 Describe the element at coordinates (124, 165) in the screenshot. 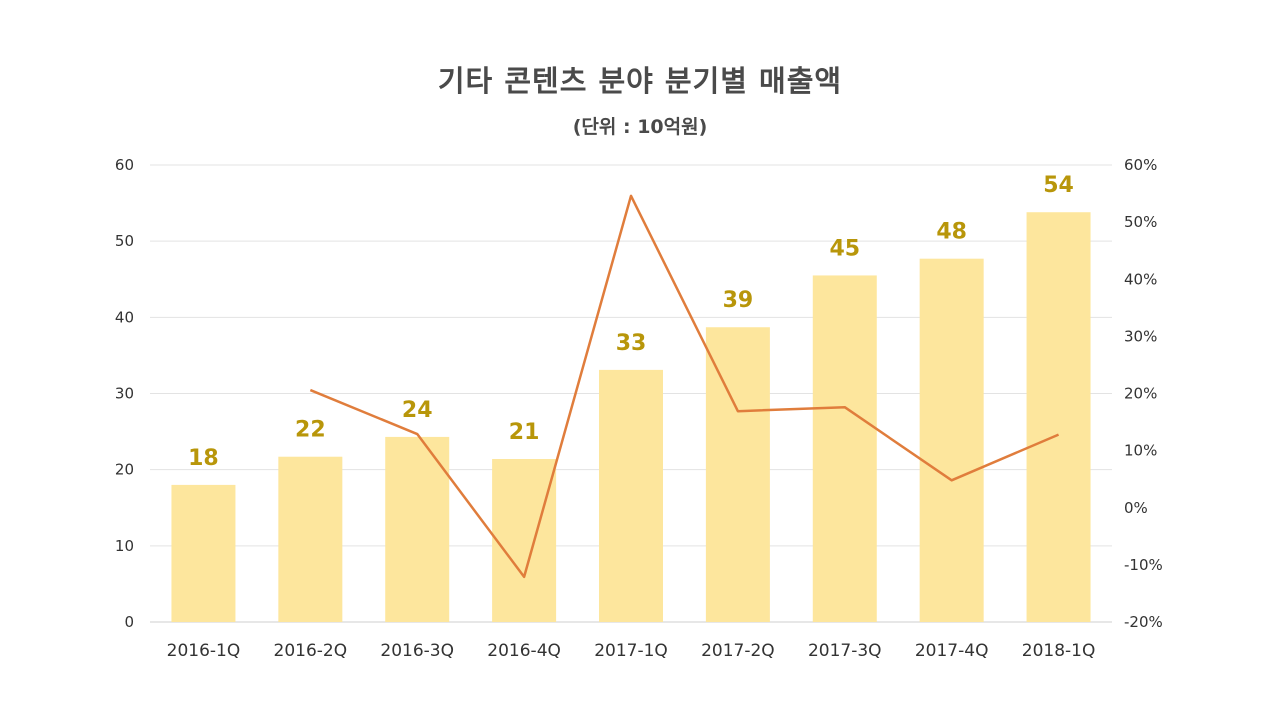

I see `y-axis-tick-label: 60` at that location.